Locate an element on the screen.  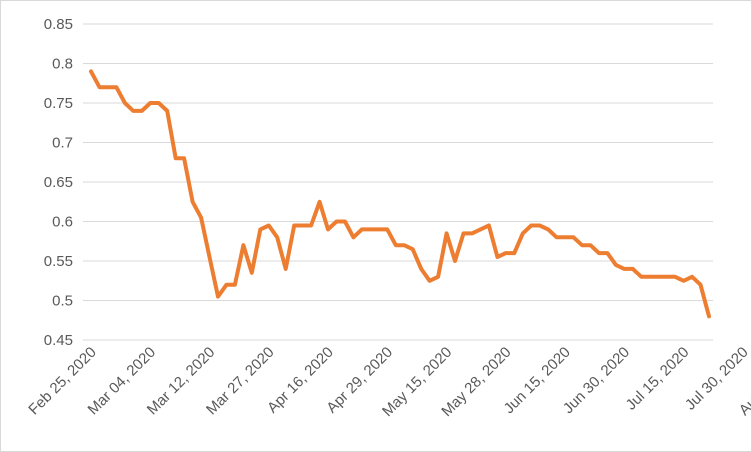
y-tick-label: 0.85 is located at coordinates (58, 24).